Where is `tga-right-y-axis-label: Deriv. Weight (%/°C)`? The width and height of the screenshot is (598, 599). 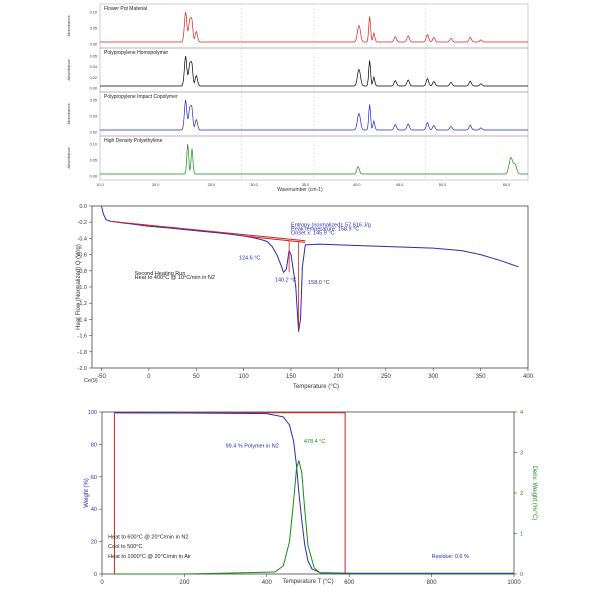 tga-right-y-axis-label: Deriv. Weight (%/°C) is located at coordinates (534, 493).